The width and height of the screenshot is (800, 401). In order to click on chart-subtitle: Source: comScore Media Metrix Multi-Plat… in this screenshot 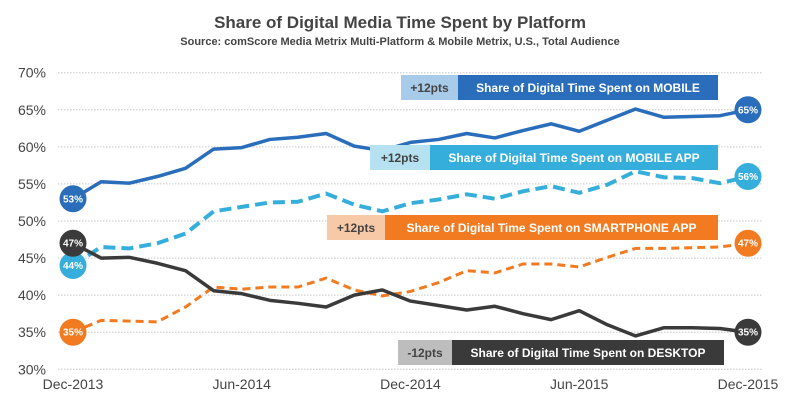, I will do `click(399, 42)`.